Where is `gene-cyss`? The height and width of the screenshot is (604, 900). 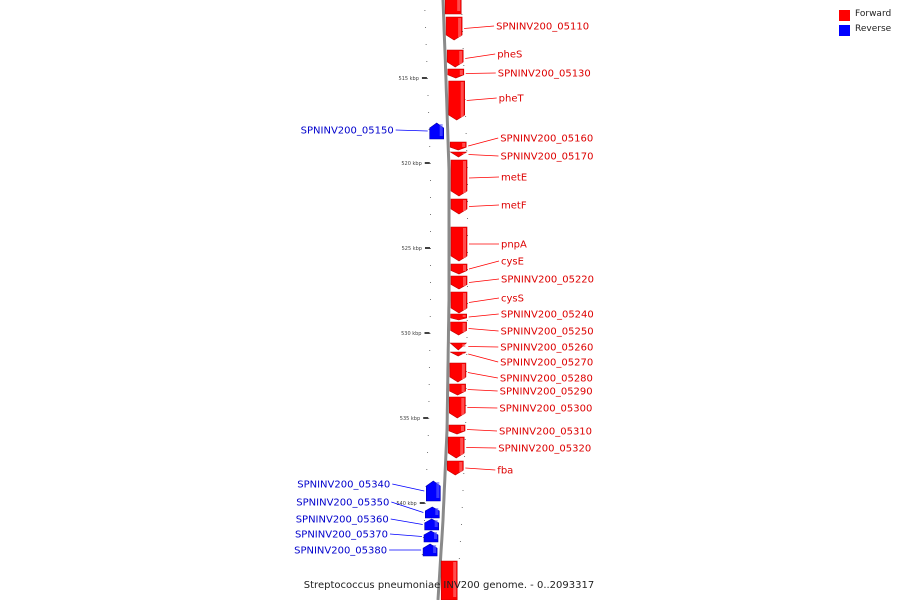
gene-cyss is located at coordinates (459, 302).